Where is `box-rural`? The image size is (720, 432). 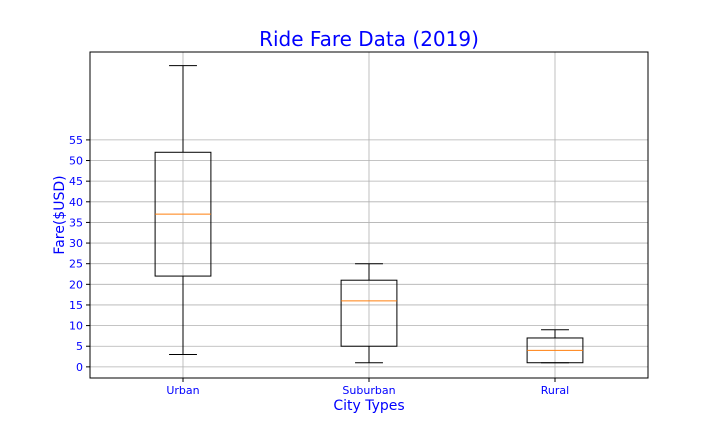 box-rural is located at coordinates (555, 346).